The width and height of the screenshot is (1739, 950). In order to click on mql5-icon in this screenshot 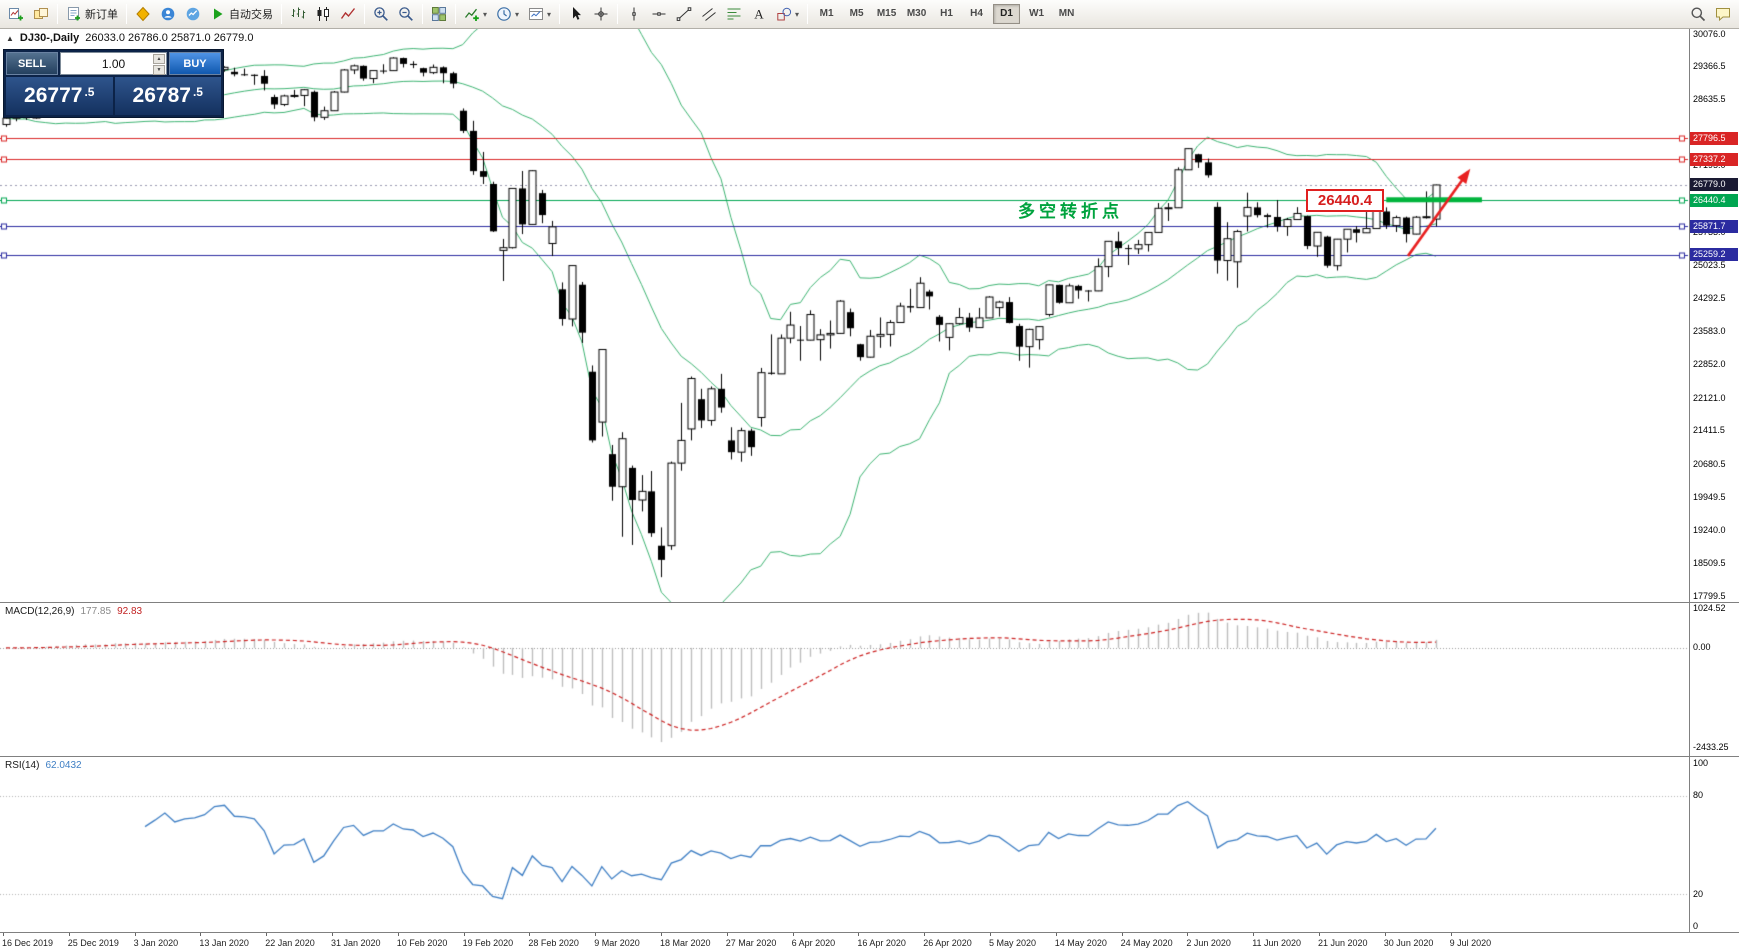, I will do `click(143, 14)`.